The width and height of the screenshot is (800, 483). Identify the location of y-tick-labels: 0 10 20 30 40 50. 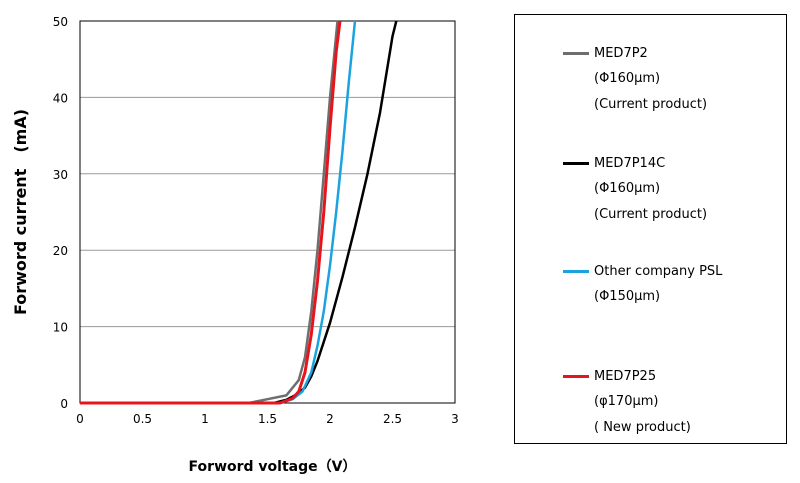
(60, 213).